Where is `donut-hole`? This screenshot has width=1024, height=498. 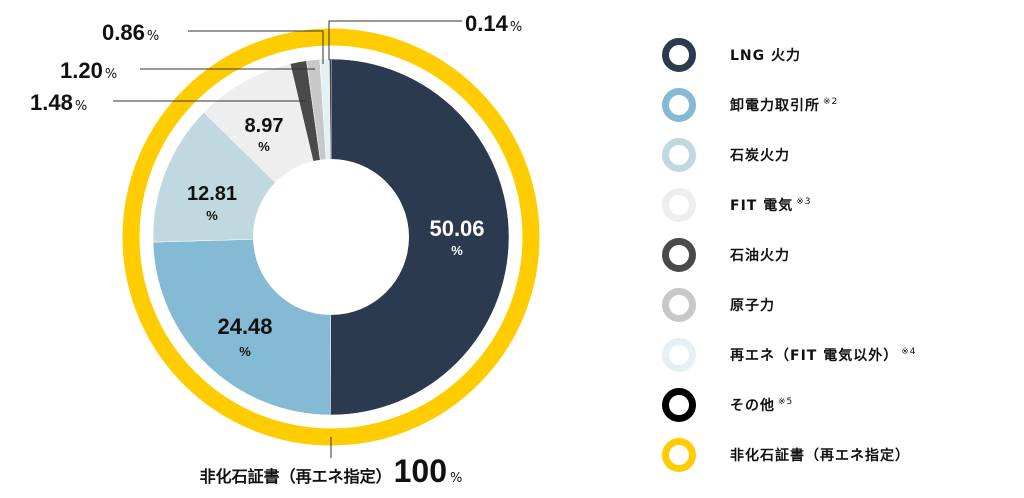 donut-hole is located at coordinates (331, 237).